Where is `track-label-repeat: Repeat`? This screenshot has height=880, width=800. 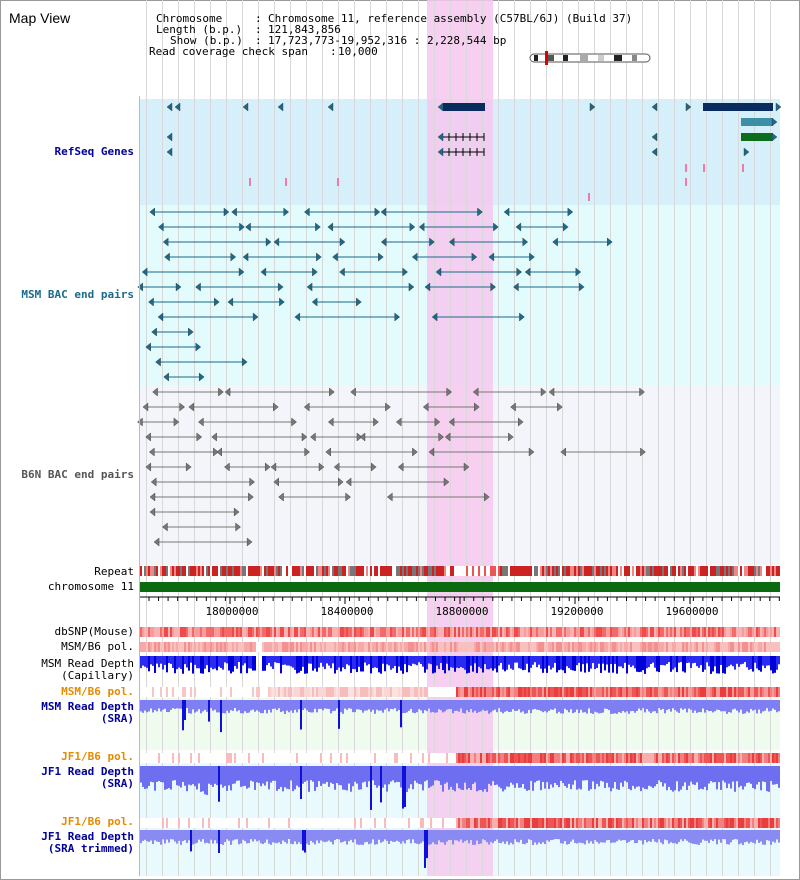 track-label-repeat: Repeat is located at coordinates (114, 571).